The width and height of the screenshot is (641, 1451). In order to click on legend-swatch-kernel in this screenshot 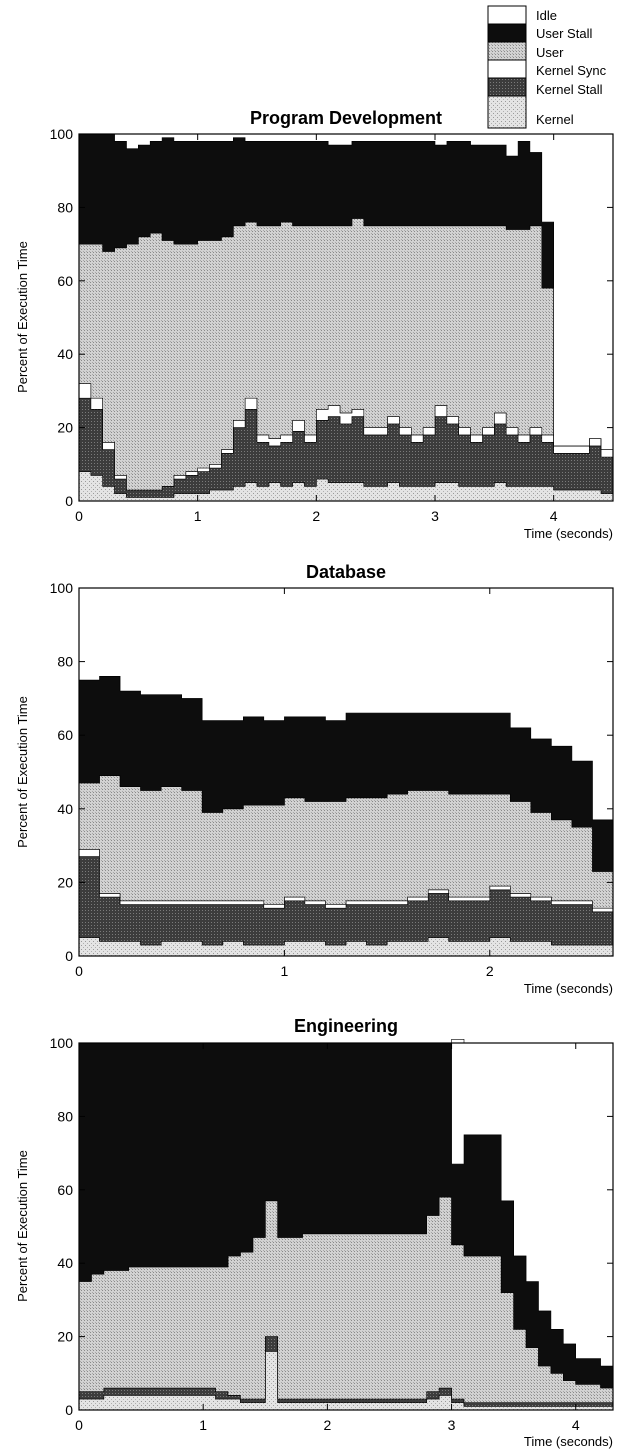, I will do `click(507, 112)`.